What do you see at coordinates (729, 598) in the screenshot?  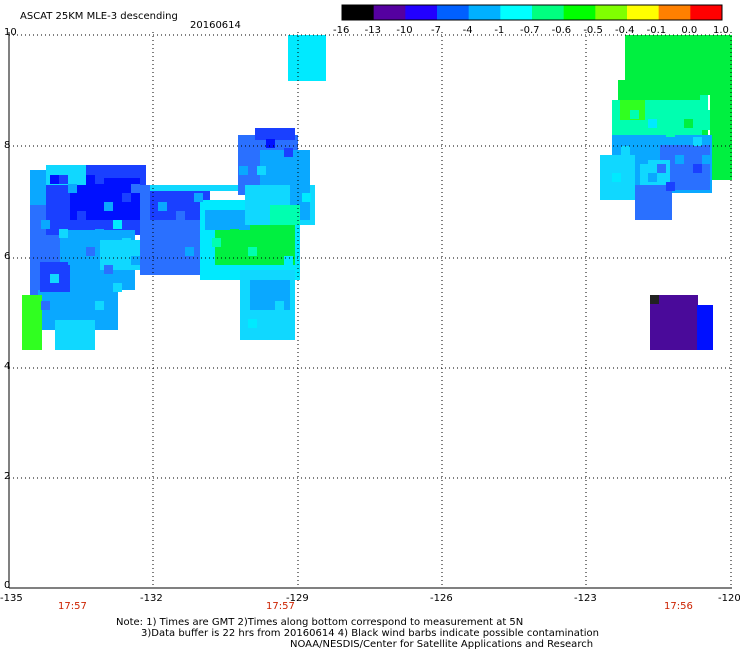 I see `x-tick-label: -120` at bounding box center [729, 598].